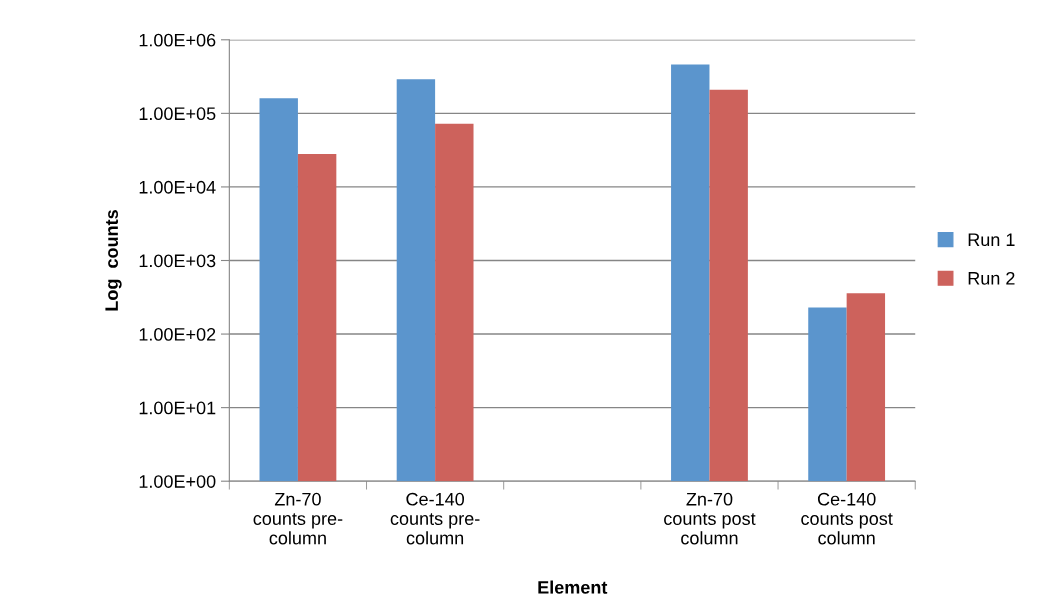 The image size is (1052, 603). Describe the element at coordinates (113, 260) in the screenshot. I see `y-axis-title: Log counts` at that location.